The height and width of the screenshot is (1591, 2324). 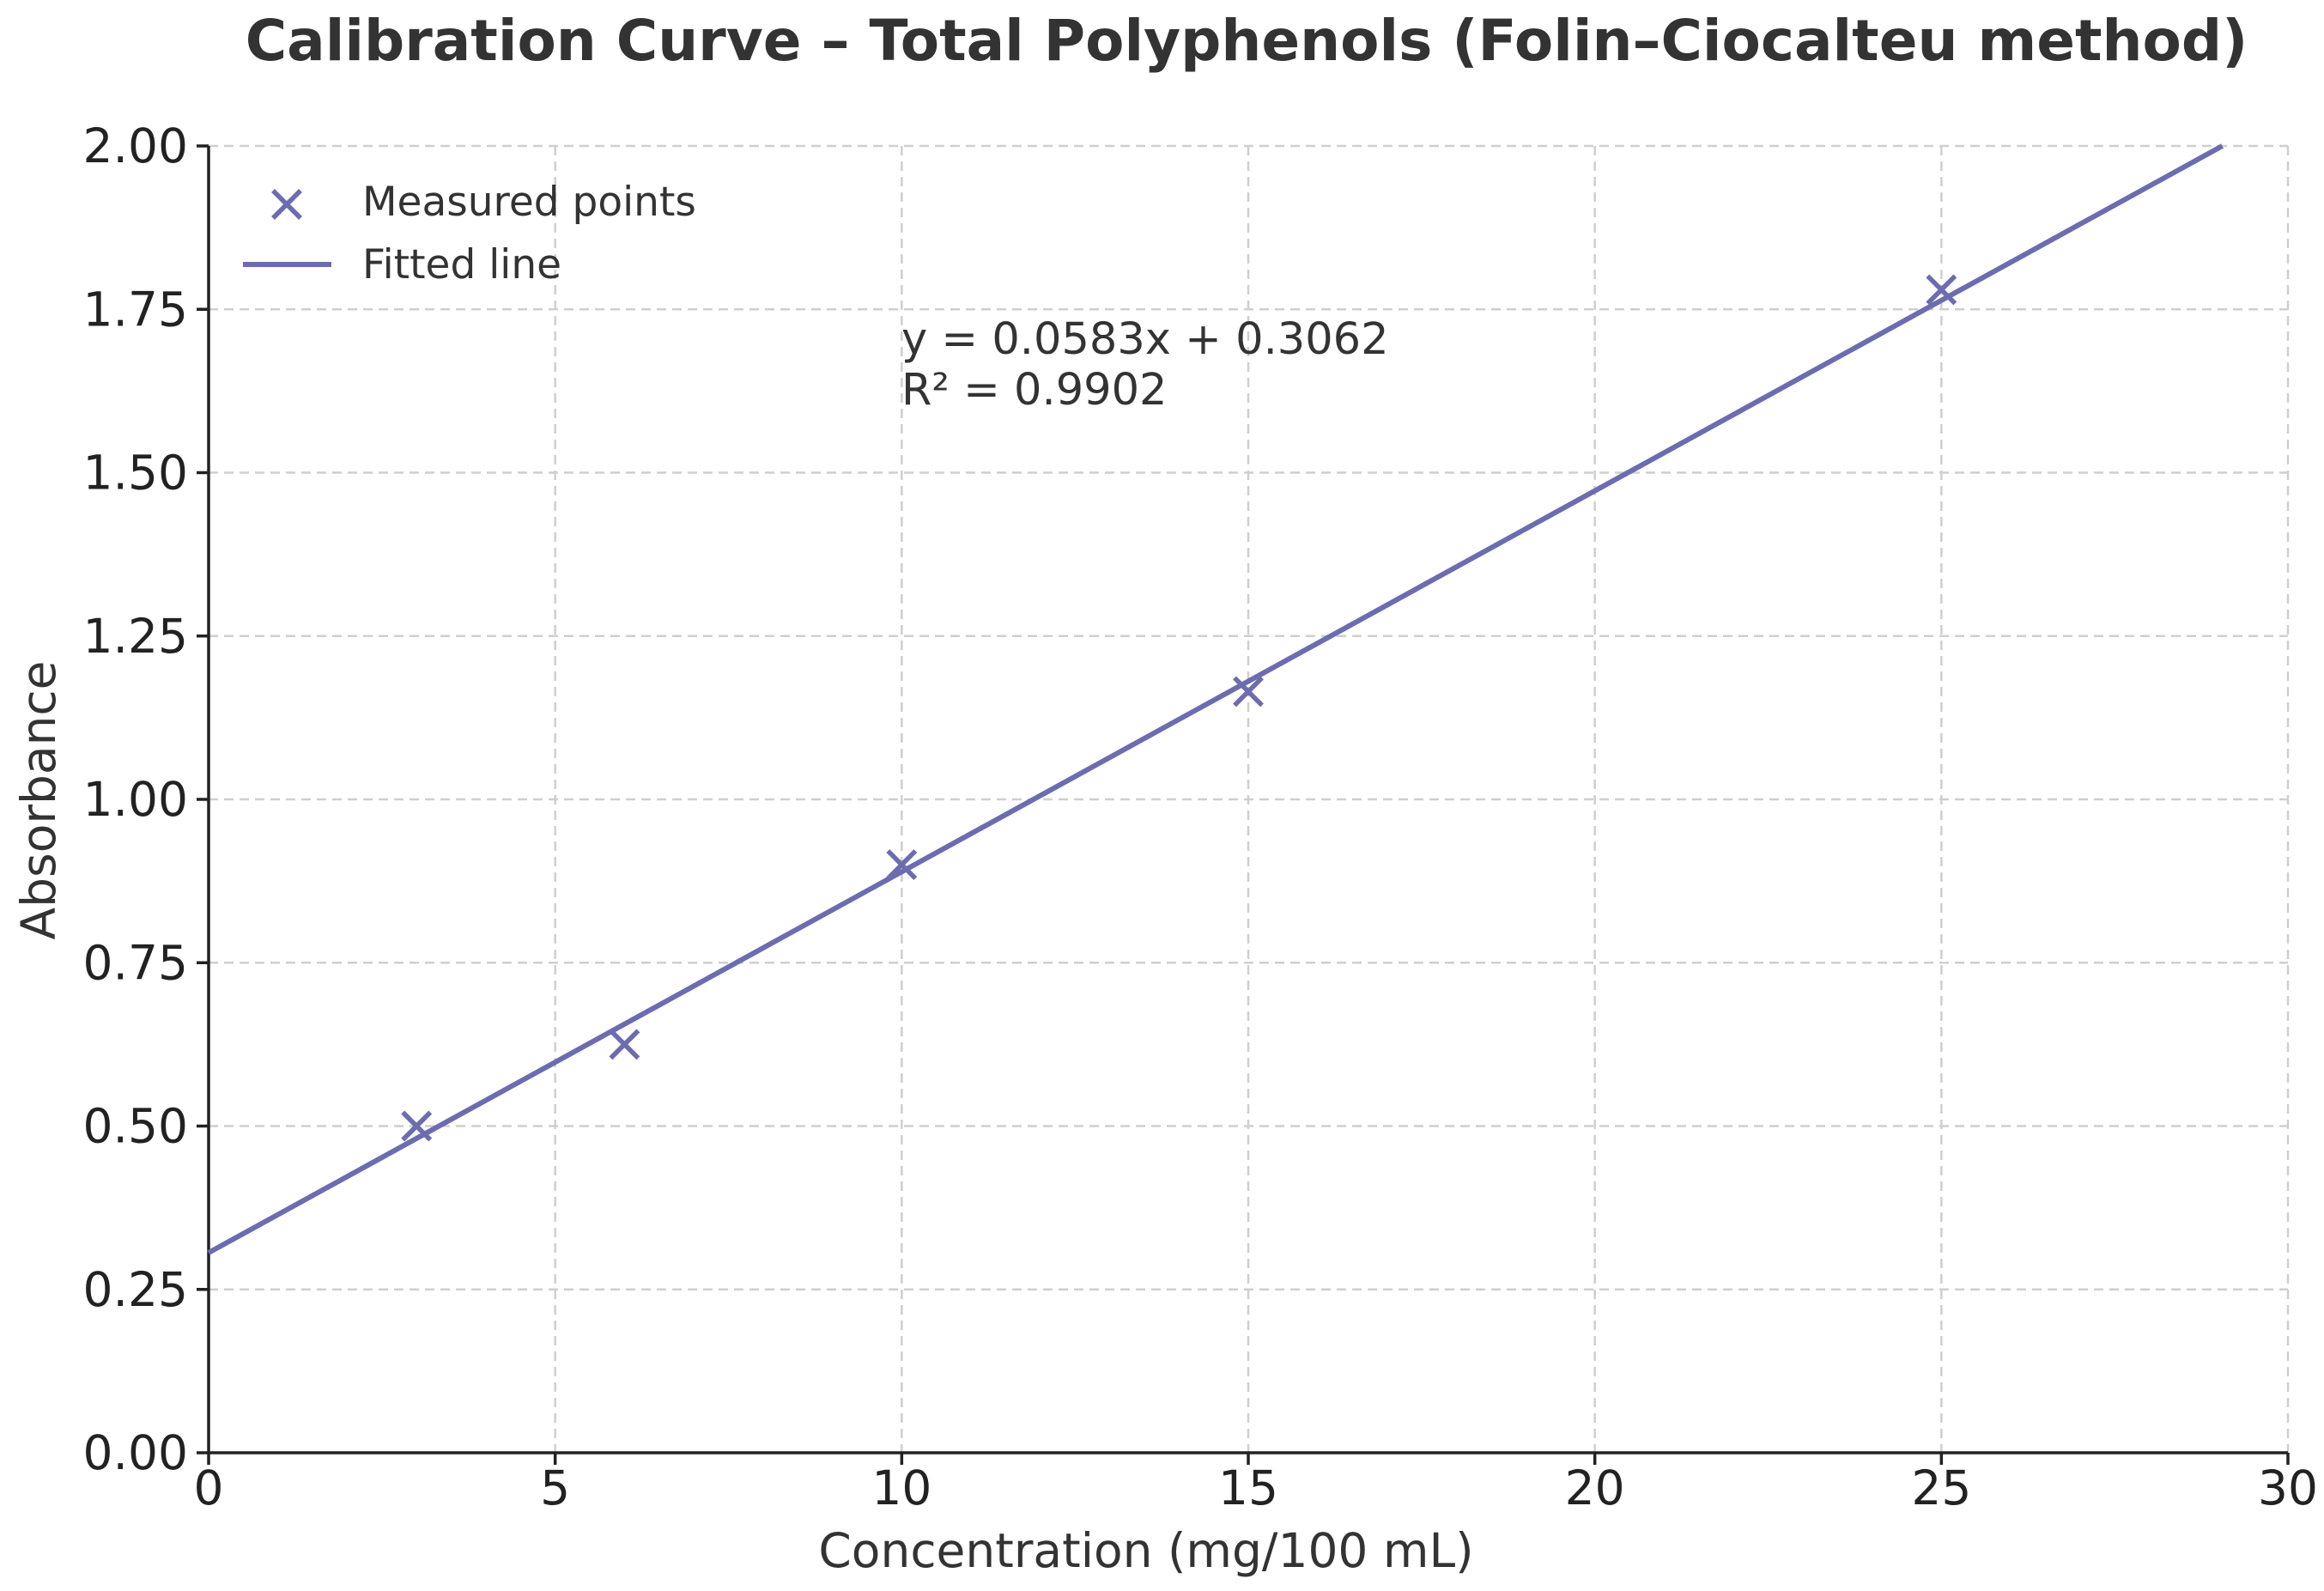 I want to click on y-tick-label: 0.75, so click(x=135, y=962).